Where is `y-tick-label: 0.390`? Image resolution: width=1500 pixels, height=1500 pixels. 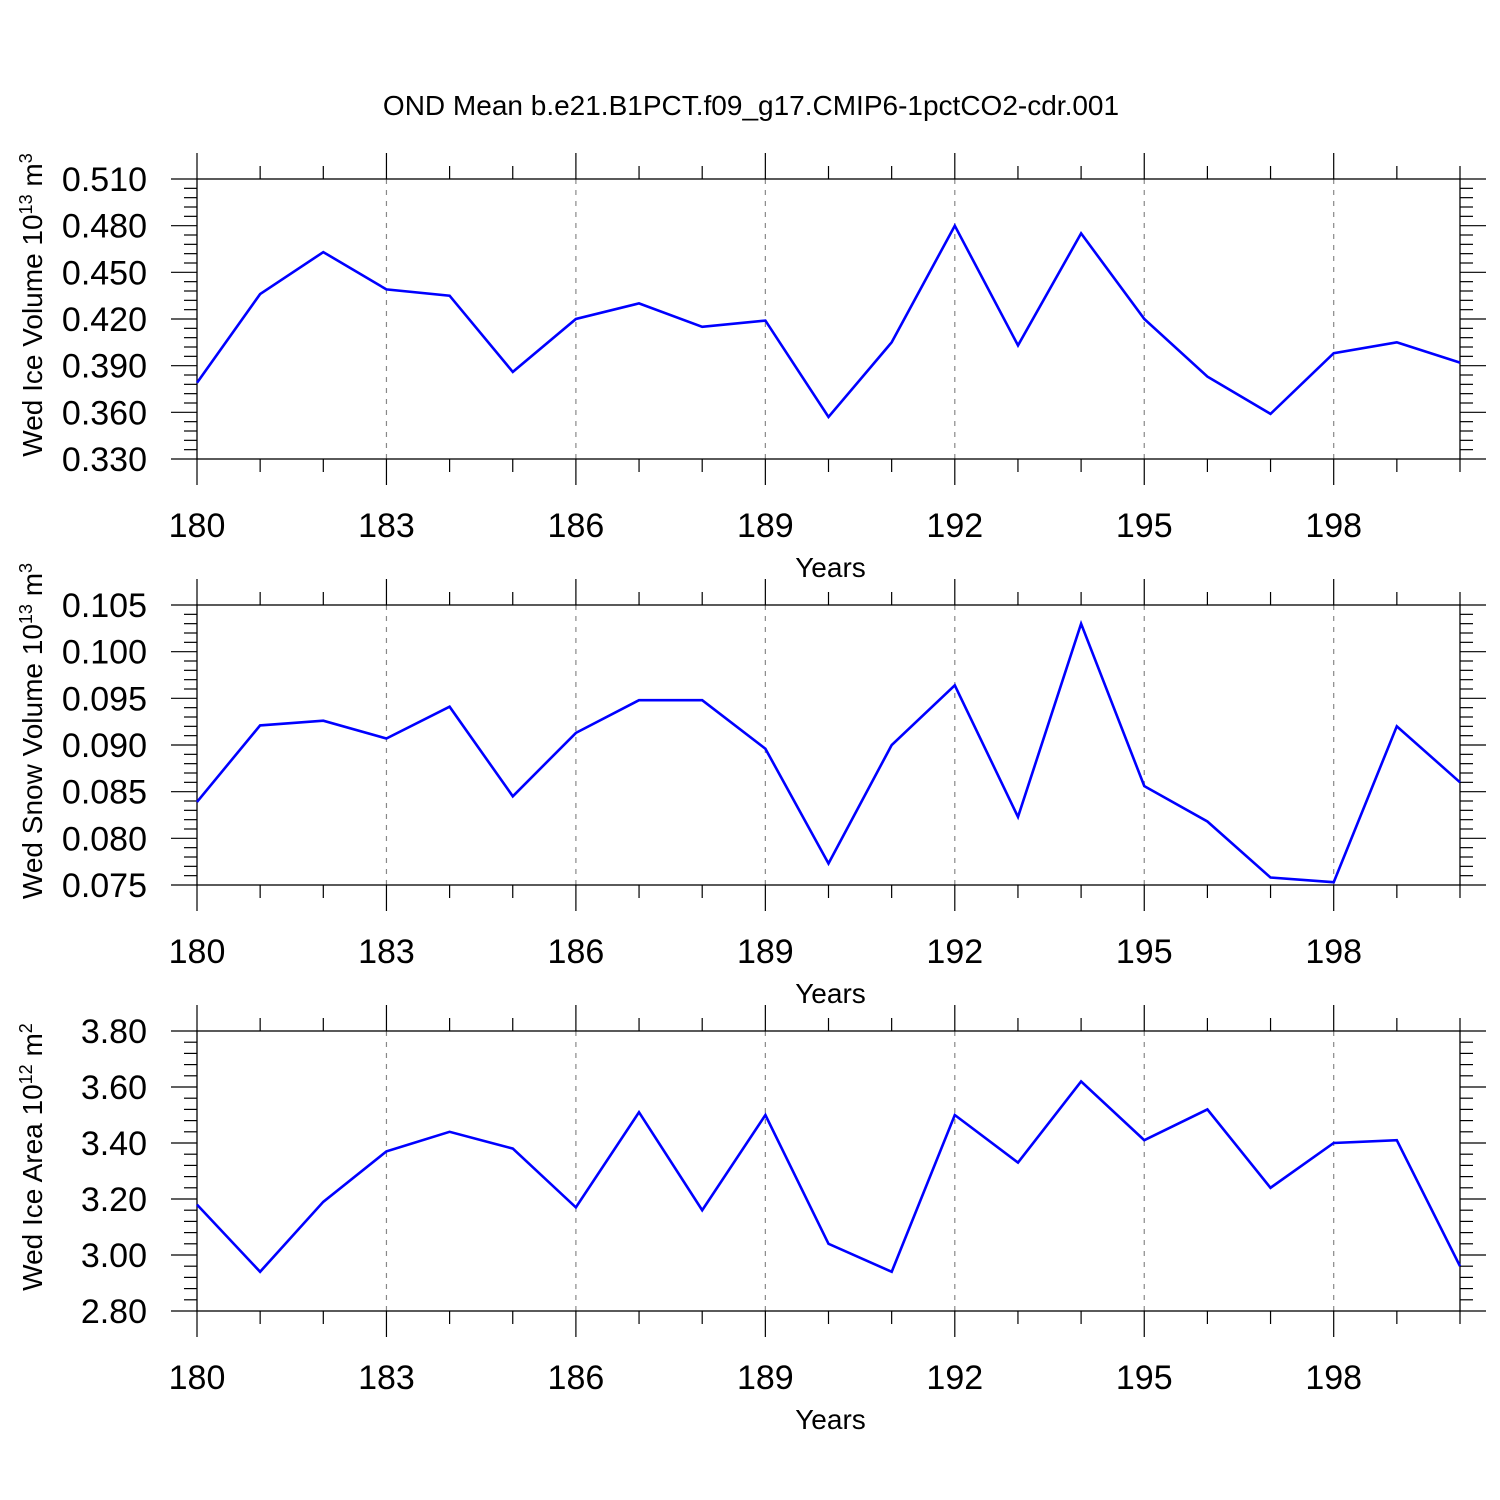 y-tick-label: 0.390 is located at coordinates (104, 367).